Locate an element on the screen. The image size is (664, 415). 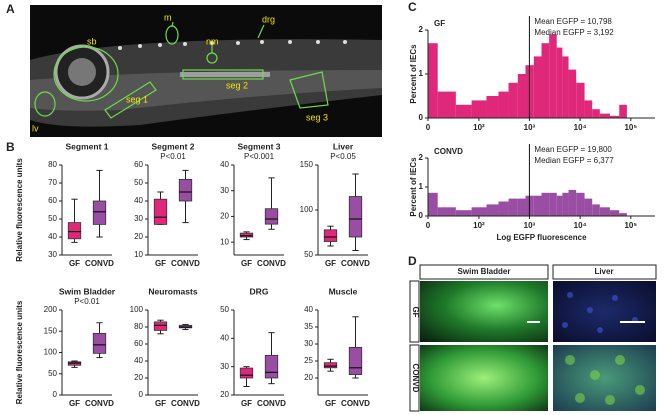
row-header: CONVD is located at coordinates (415, 378).